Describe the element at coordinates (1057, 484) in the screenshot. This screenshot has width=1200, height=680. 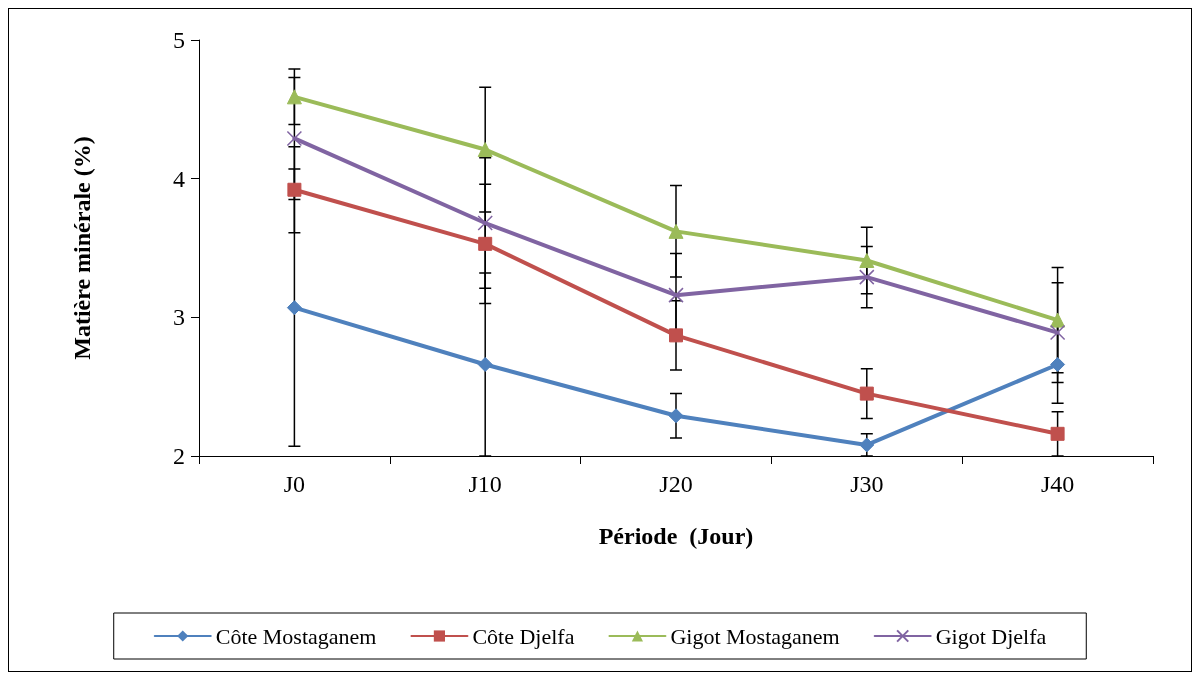
I see `x-tick-label: J40` at that location.